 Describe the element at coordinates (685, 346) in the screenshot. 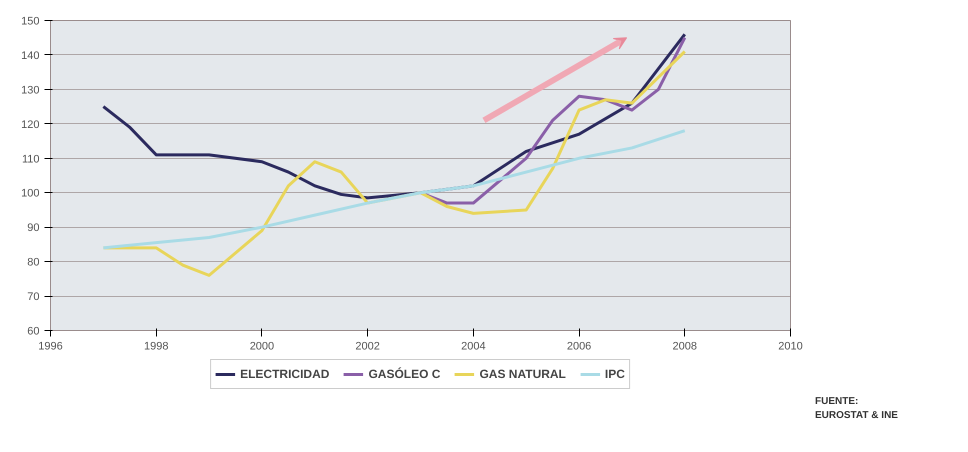

I see `x-tick-label: 2008` at that location.